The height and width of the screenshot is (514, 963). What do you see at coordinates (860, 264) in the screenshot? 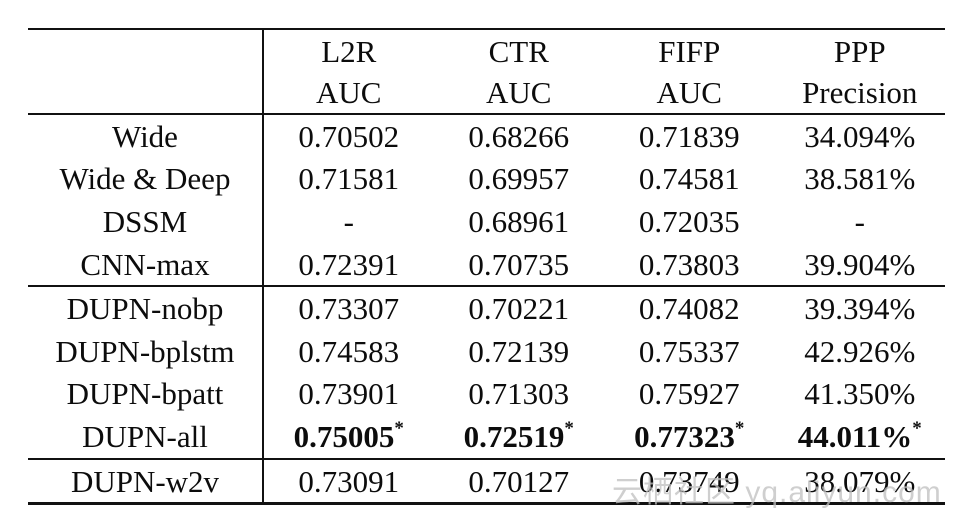
I see `cell-ppp-precision: 39.904%` at bounding box center [860, 264].